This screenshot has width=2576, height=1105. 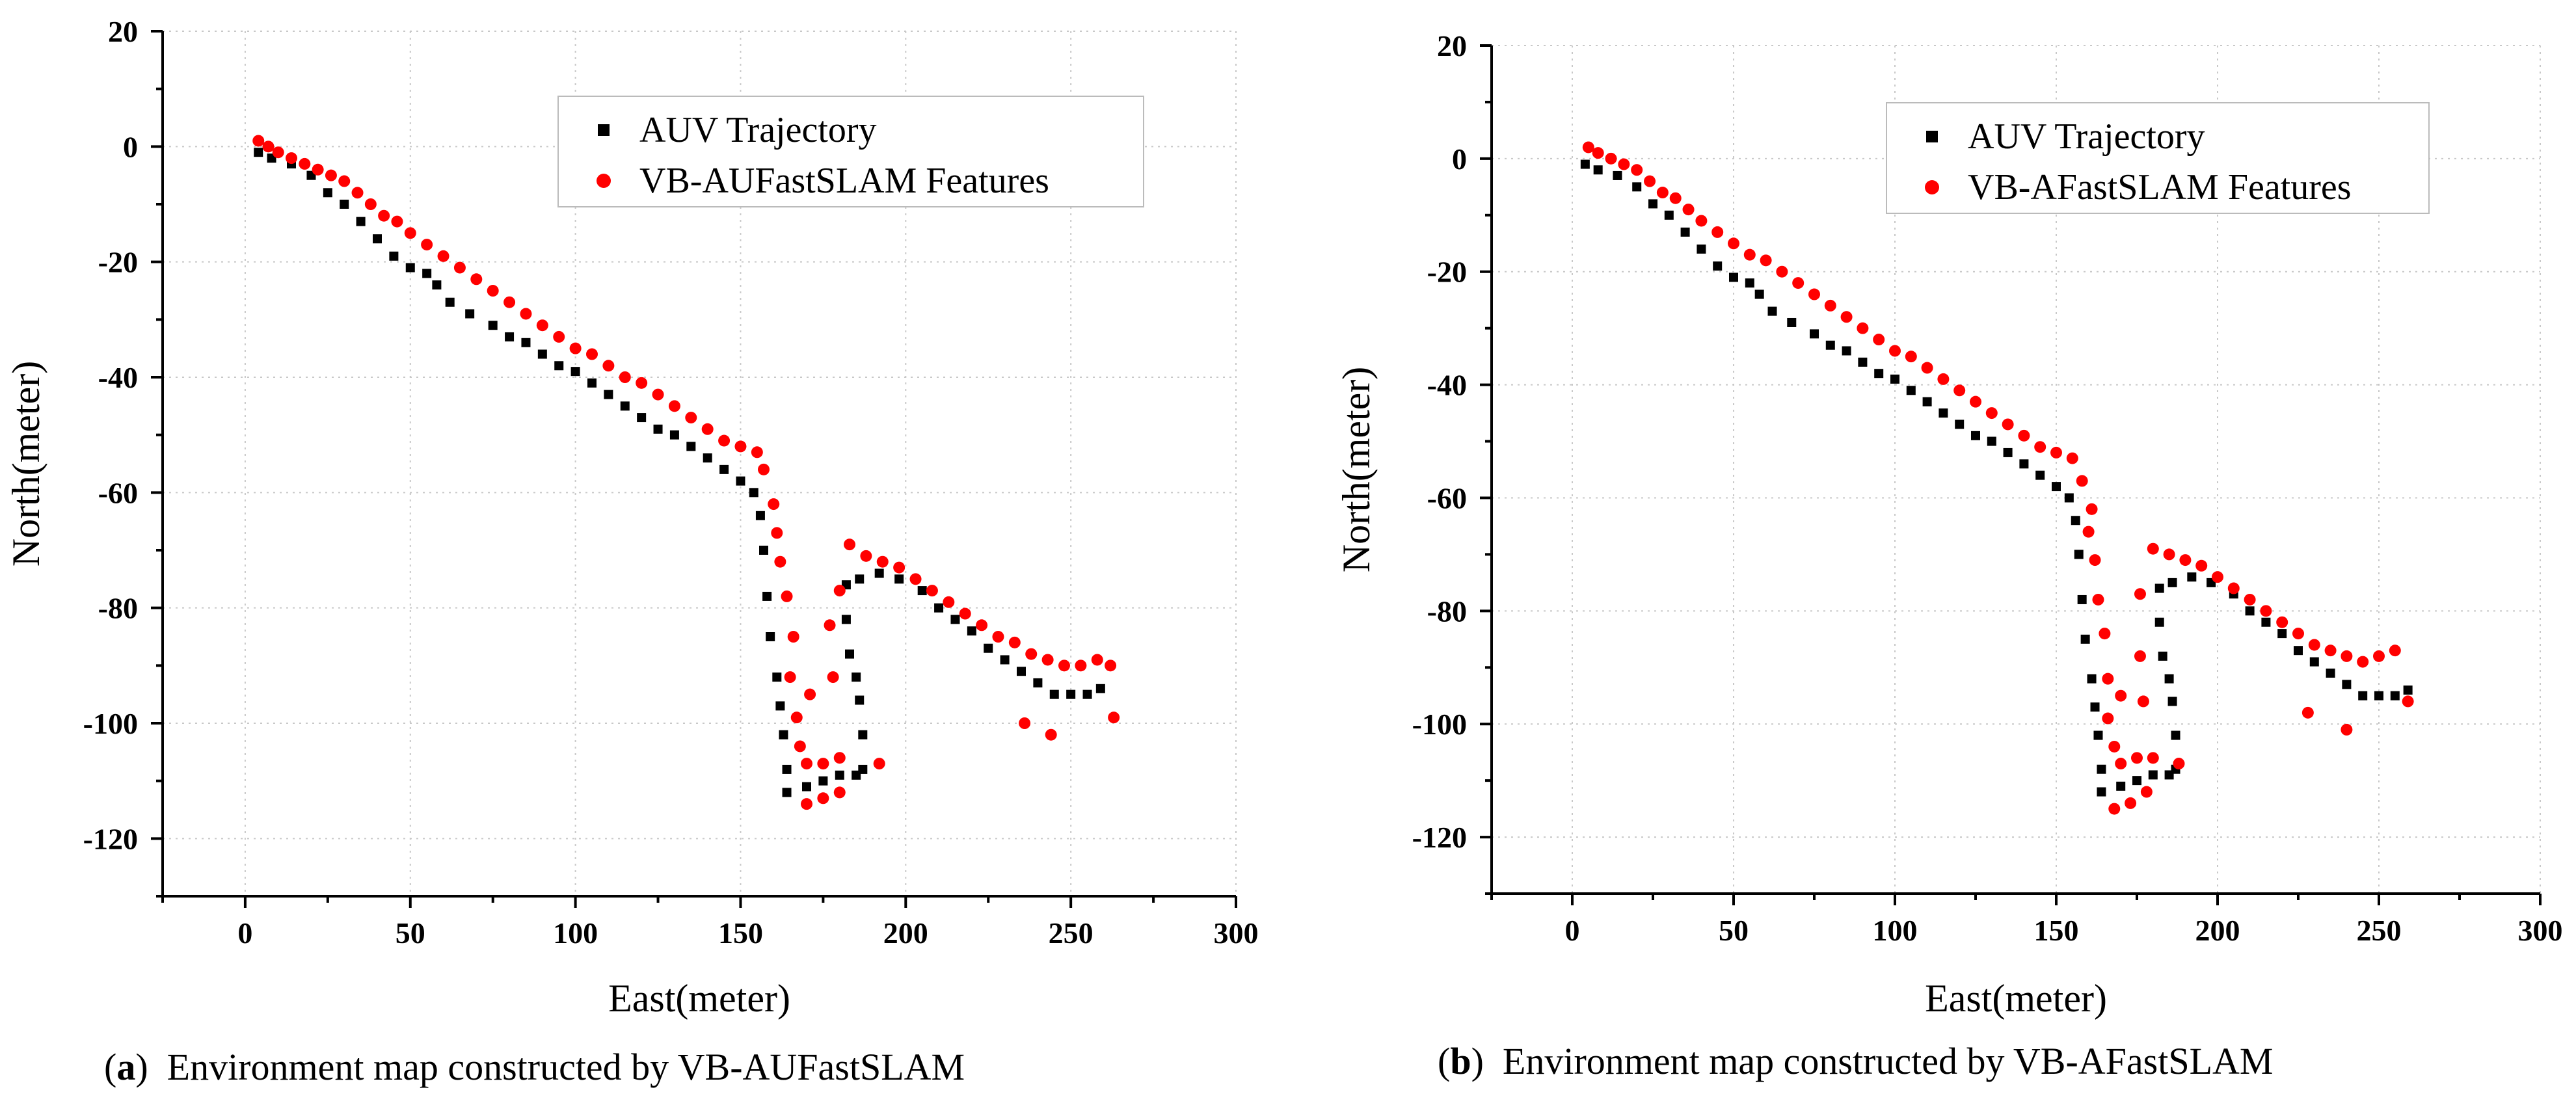 What do you see at coordinates (1460, 1061) in the screenshot?
I see `caption-panel-label: b` at bounding box center [1460, 1061].